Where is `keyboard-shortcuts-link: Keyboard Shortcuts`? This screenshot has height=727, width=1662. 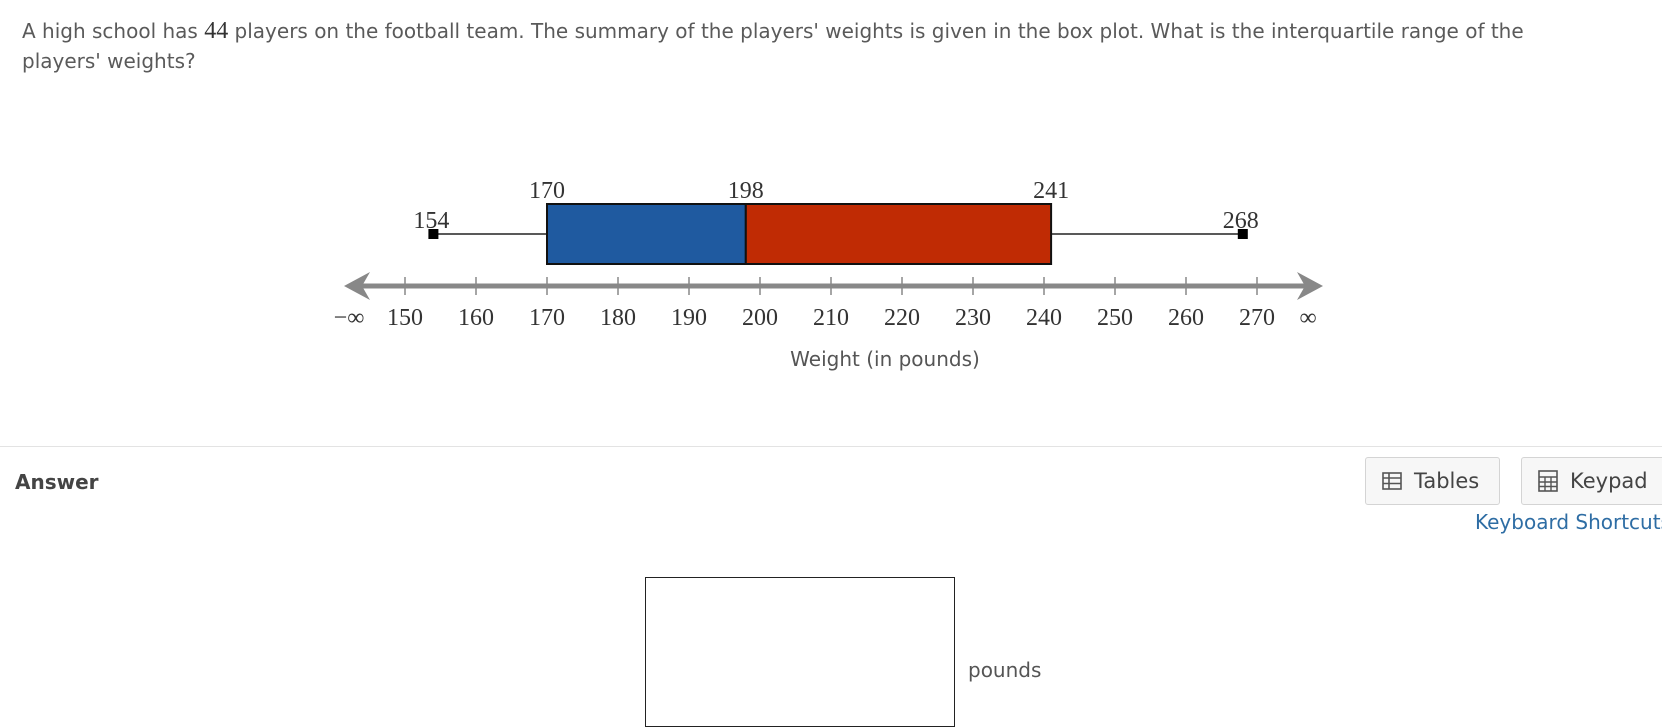
keyboard-shortcuts-link: Keyboard Shortcuts is located at coordinates (1568, 522).